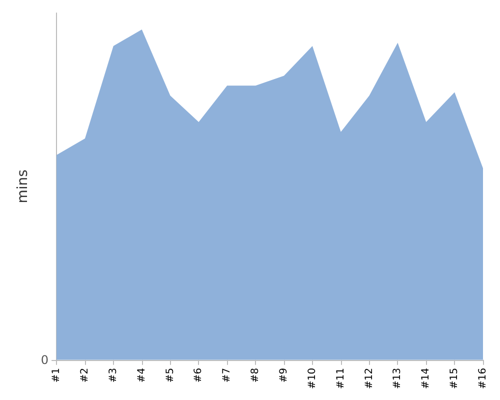 This screenshot has width=500, height=400. What do you see at coordinates (23, 187) in the screenshot?
I see `y-axis-title: mins` at bounding box center [23, 187].